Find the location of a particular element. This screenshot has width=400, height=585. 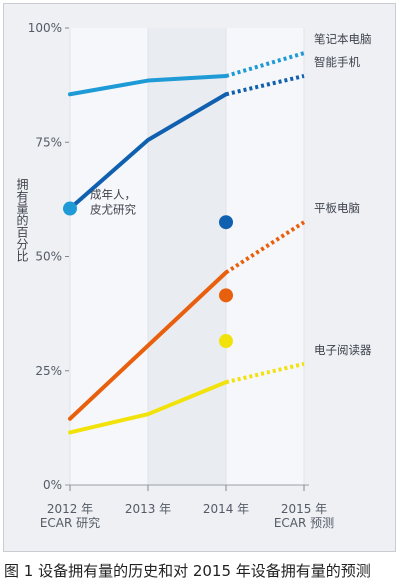

survey-point-label: 成年人， is located at coordinates (113, 195).